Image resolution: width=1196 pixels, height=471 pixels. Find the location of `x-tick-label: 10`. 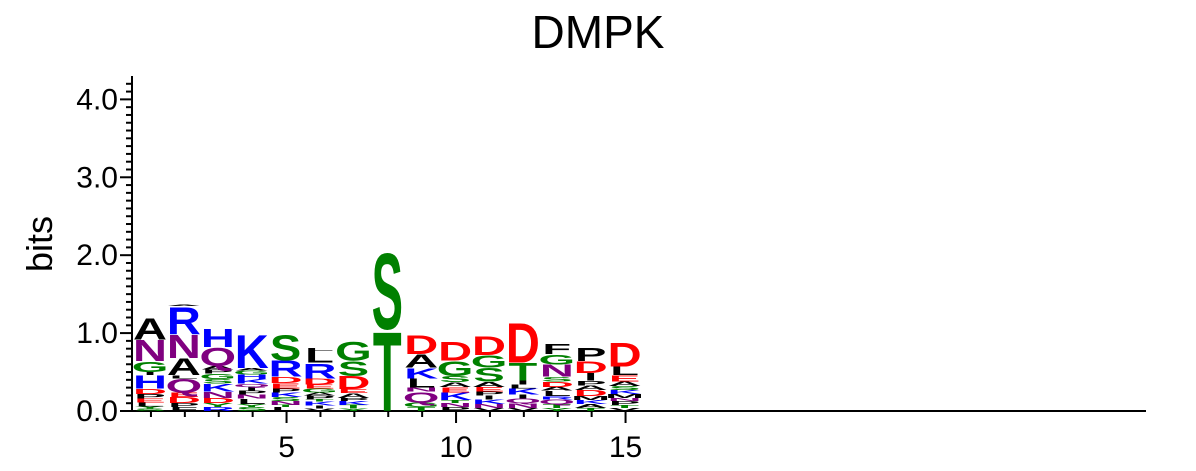

x-tick-label: 10 is located at coordinates (455, 447).